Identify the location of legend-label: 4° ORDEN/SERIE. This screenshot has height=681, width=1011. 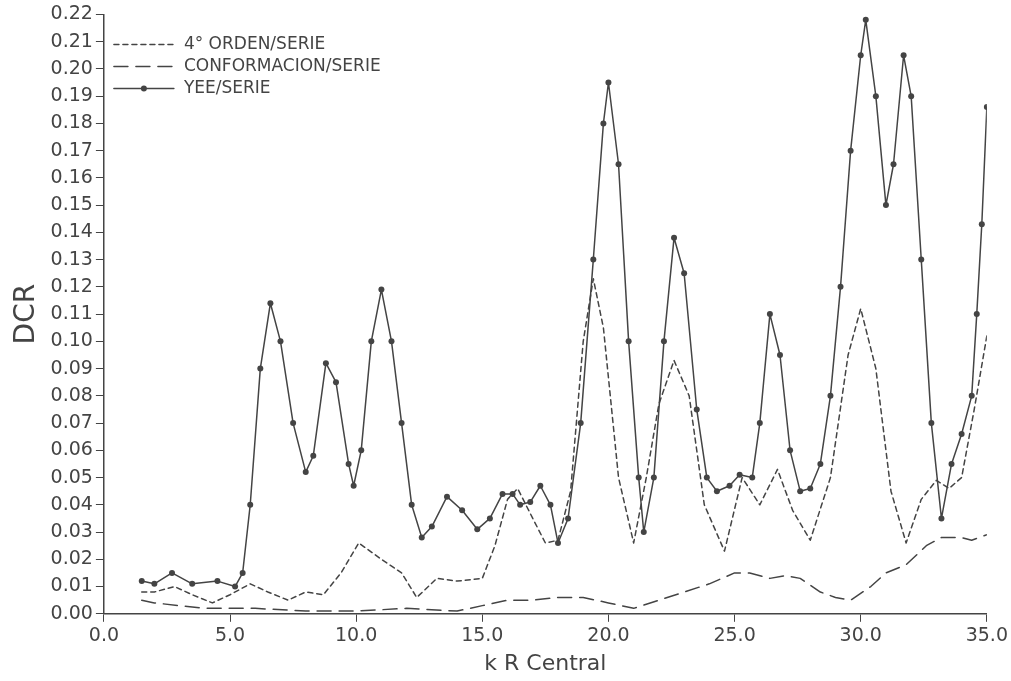
(254, 42).